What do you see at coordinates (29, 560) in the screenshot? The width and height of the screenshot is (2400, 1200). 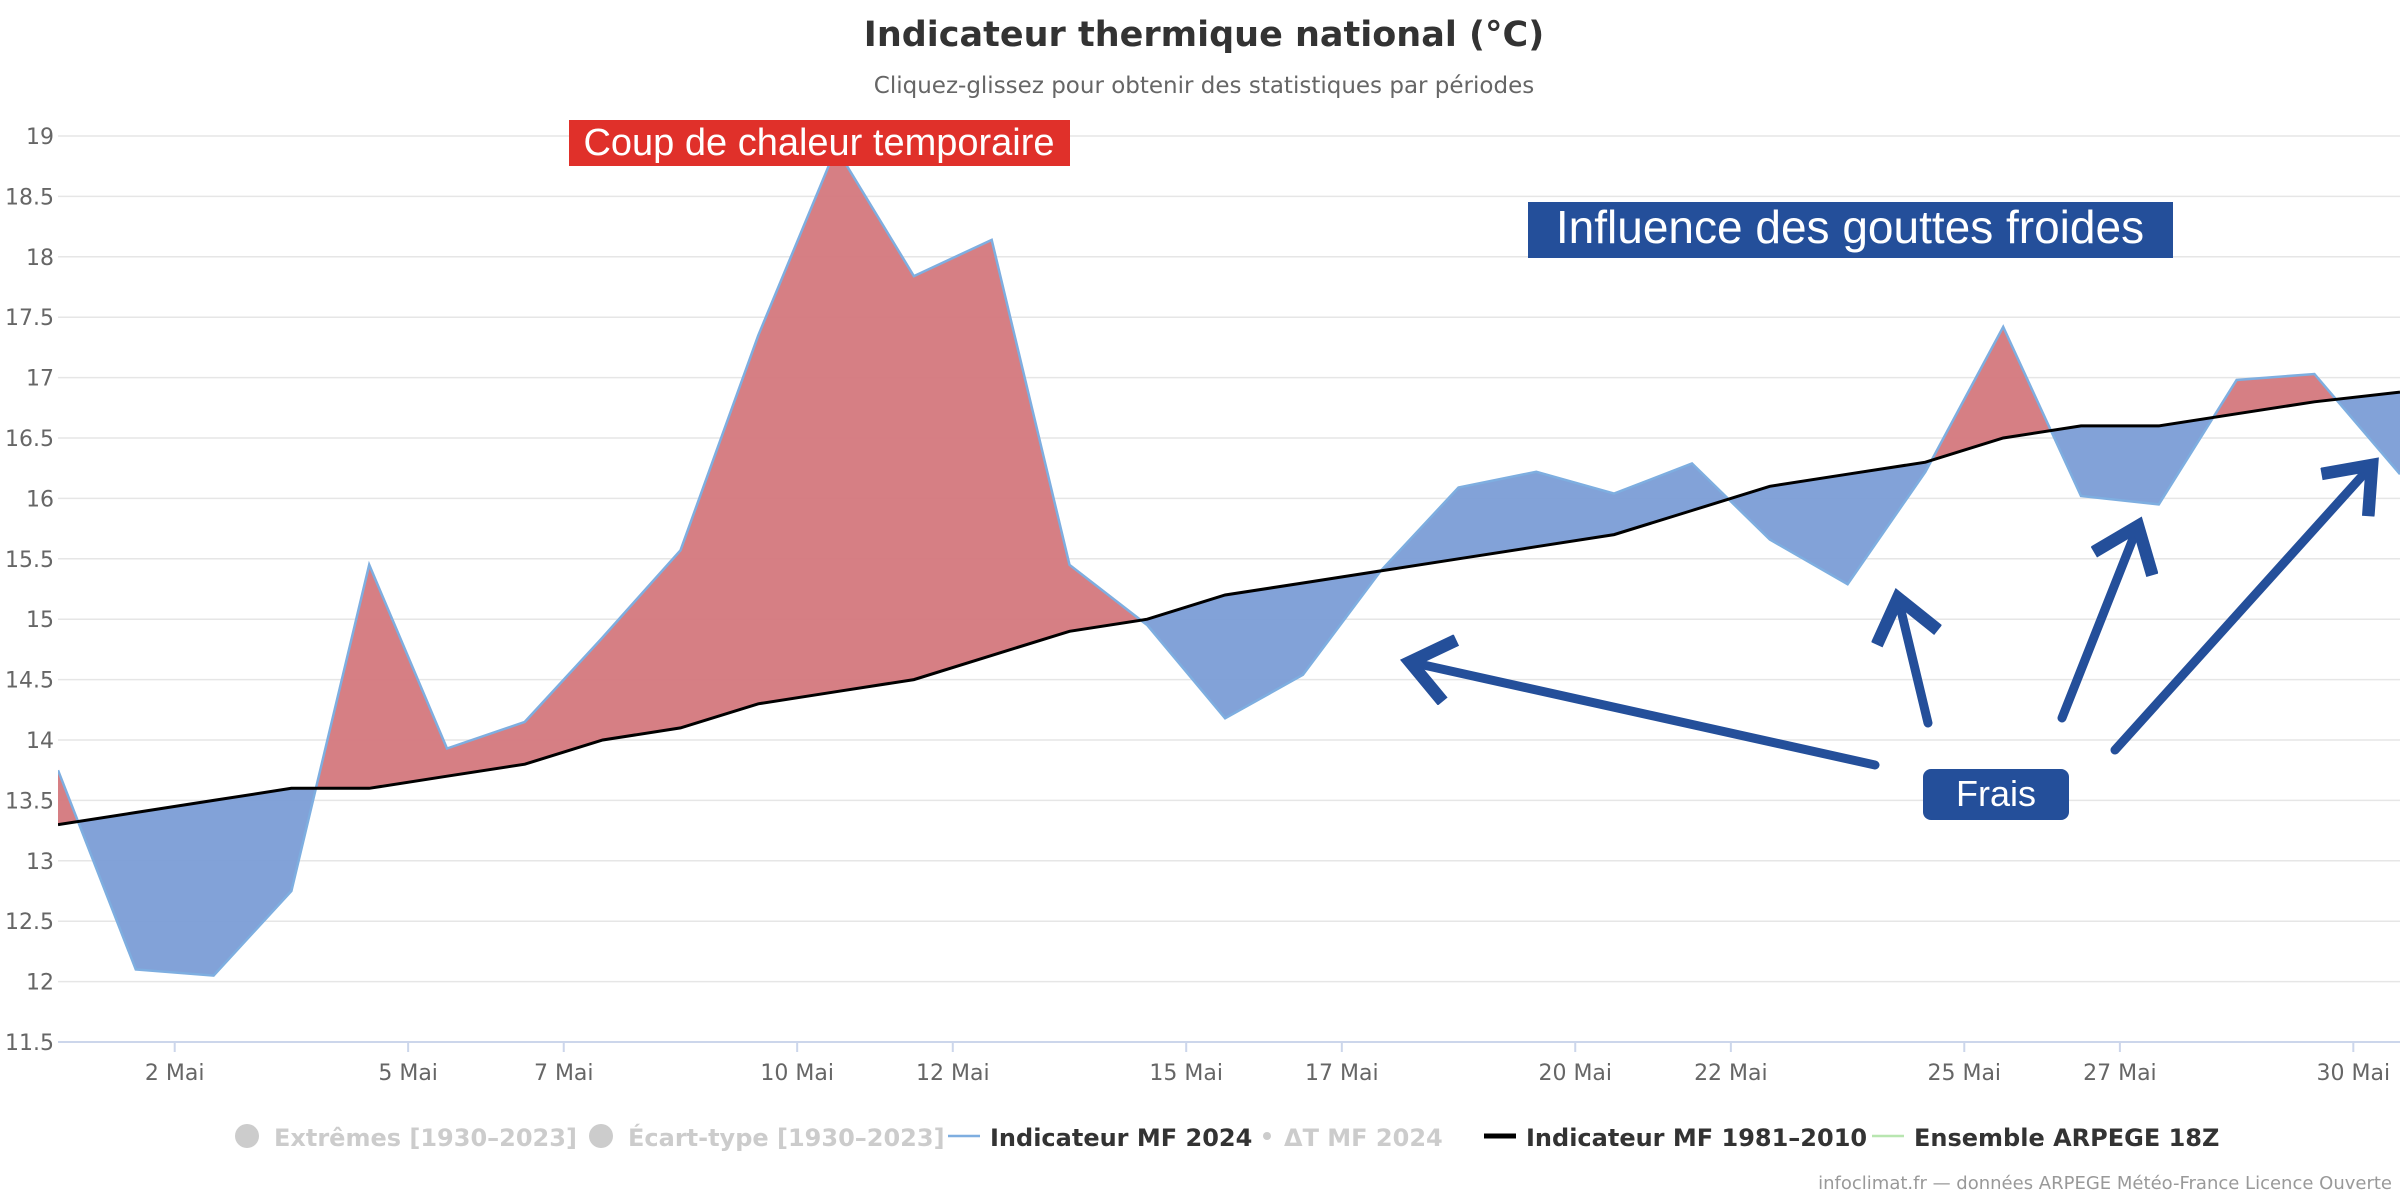 I see `y-tick-label: 15.5` at bounding box center [29, 560].